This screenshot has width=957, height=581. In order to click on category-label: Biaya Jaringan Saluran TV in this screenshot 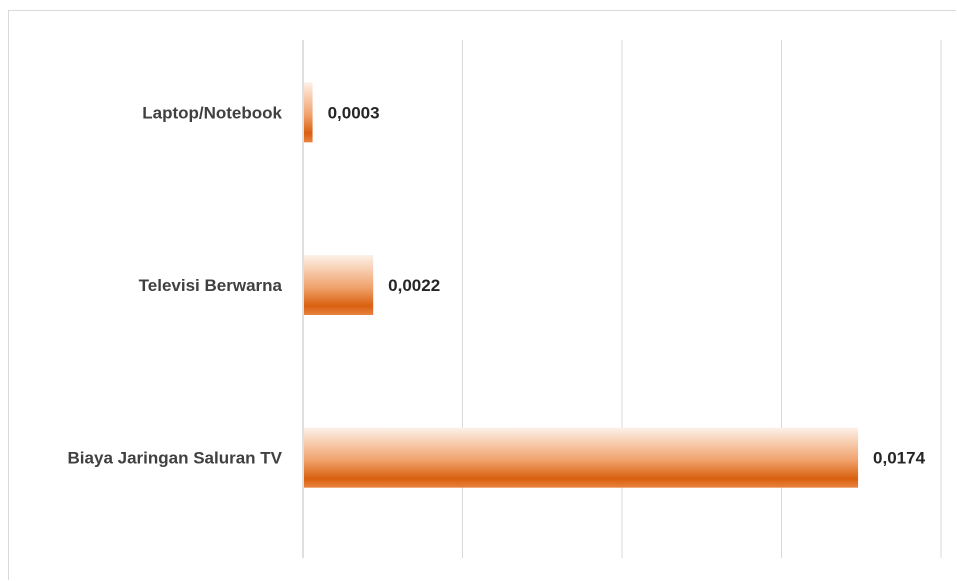, I will do `click(175, 458)`.